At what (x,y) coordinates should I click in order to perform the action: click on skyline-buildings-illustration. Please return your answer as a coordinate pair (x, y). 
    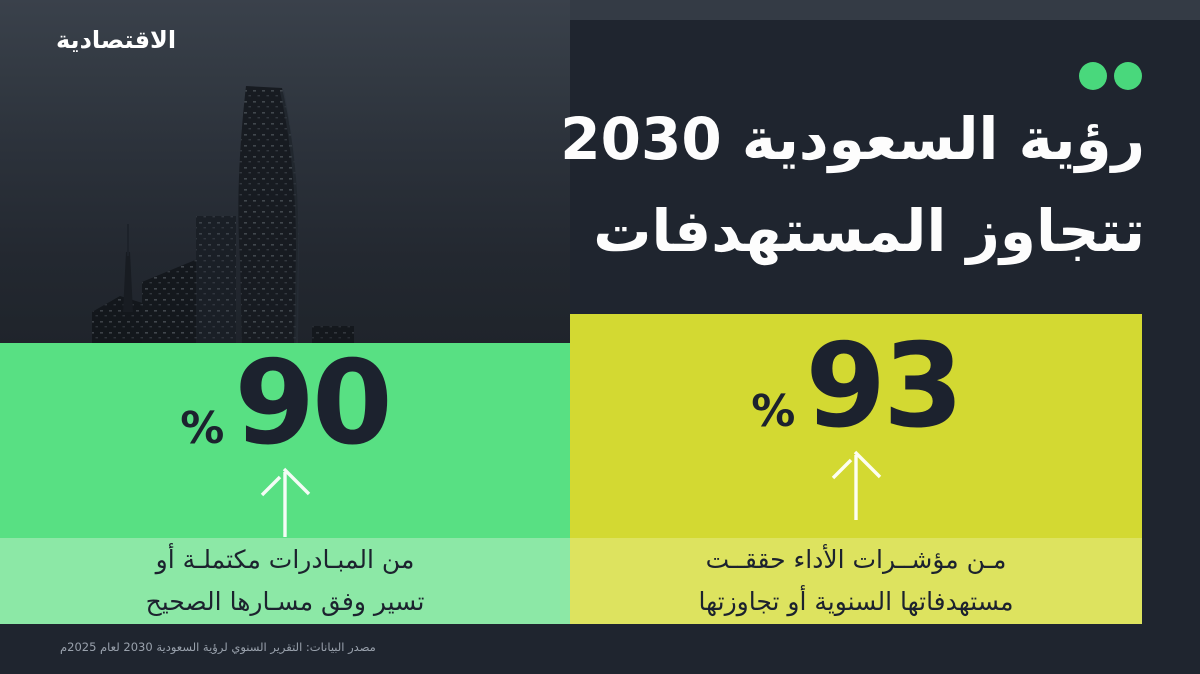
    Looking at the image, I should click on (223, 215).